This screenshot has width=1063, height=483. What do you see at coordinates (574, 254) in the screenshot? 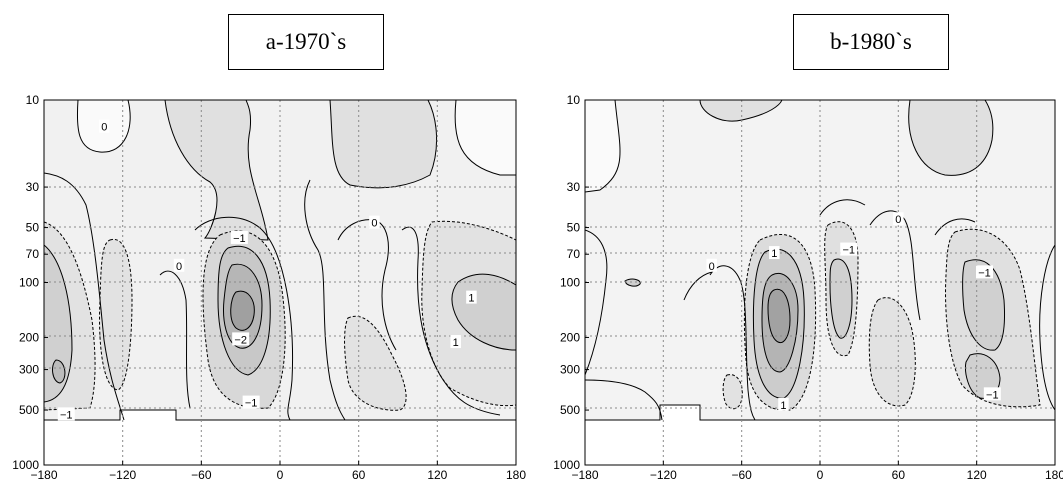
I see `panel-b-y-tick-label: 70` at bounding box center [574, 254].